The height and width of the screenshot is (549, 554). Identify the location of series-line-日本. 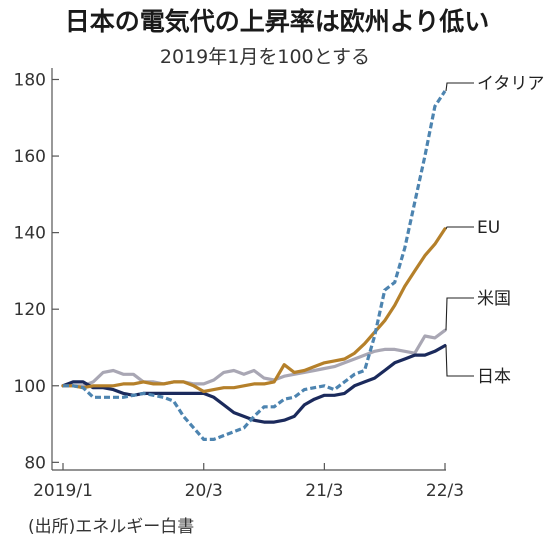
(254, 384).